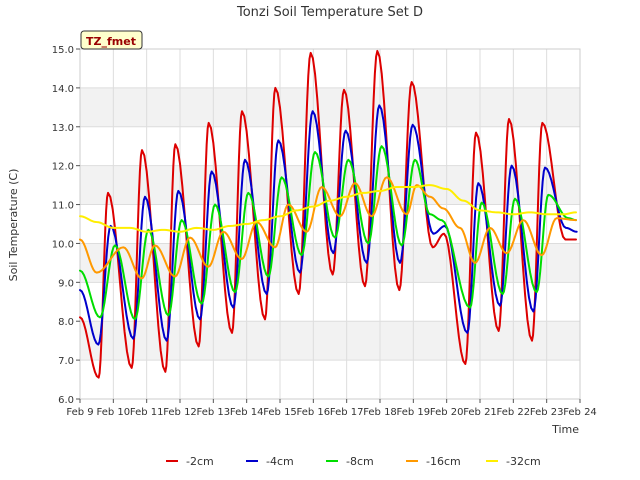 The height and width of the screenshot is (480, 640). Describe the element at coordinates (63, 89) in the screenshot. I see `y-tick-label: 14.0` at that location.